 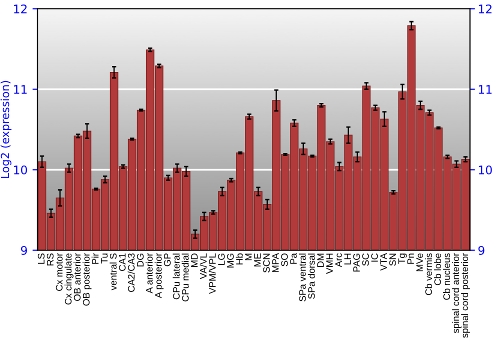 What do you see at coordinates (257, 259) in the screenshot?
I see `x-tick-label: ME` at bounding box center [257, 259].